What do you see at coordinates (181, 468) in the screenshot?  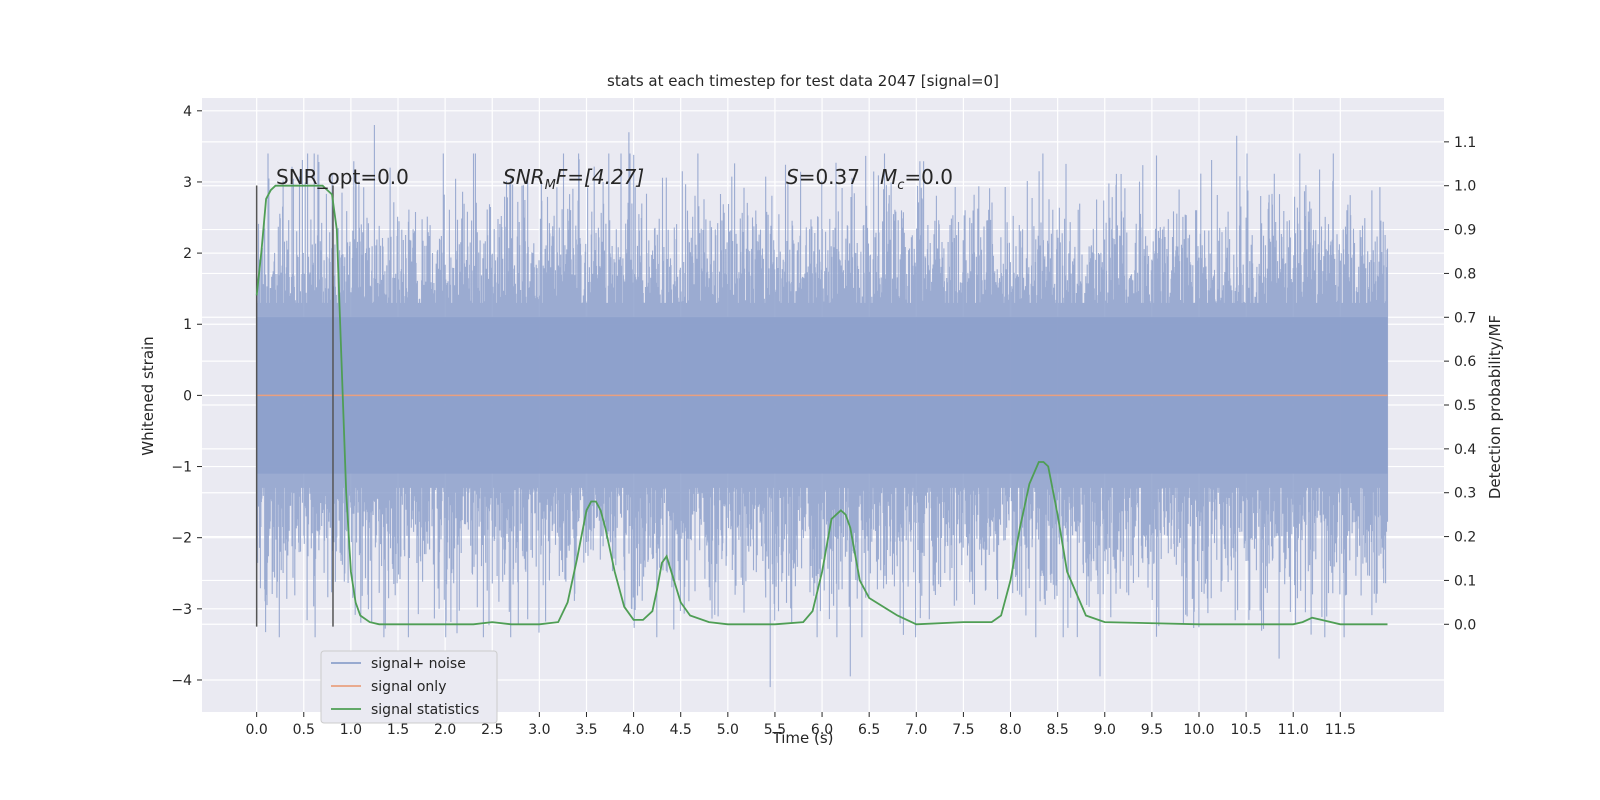 I see `y-tick-label: −1` at bounding box center [181, 468].